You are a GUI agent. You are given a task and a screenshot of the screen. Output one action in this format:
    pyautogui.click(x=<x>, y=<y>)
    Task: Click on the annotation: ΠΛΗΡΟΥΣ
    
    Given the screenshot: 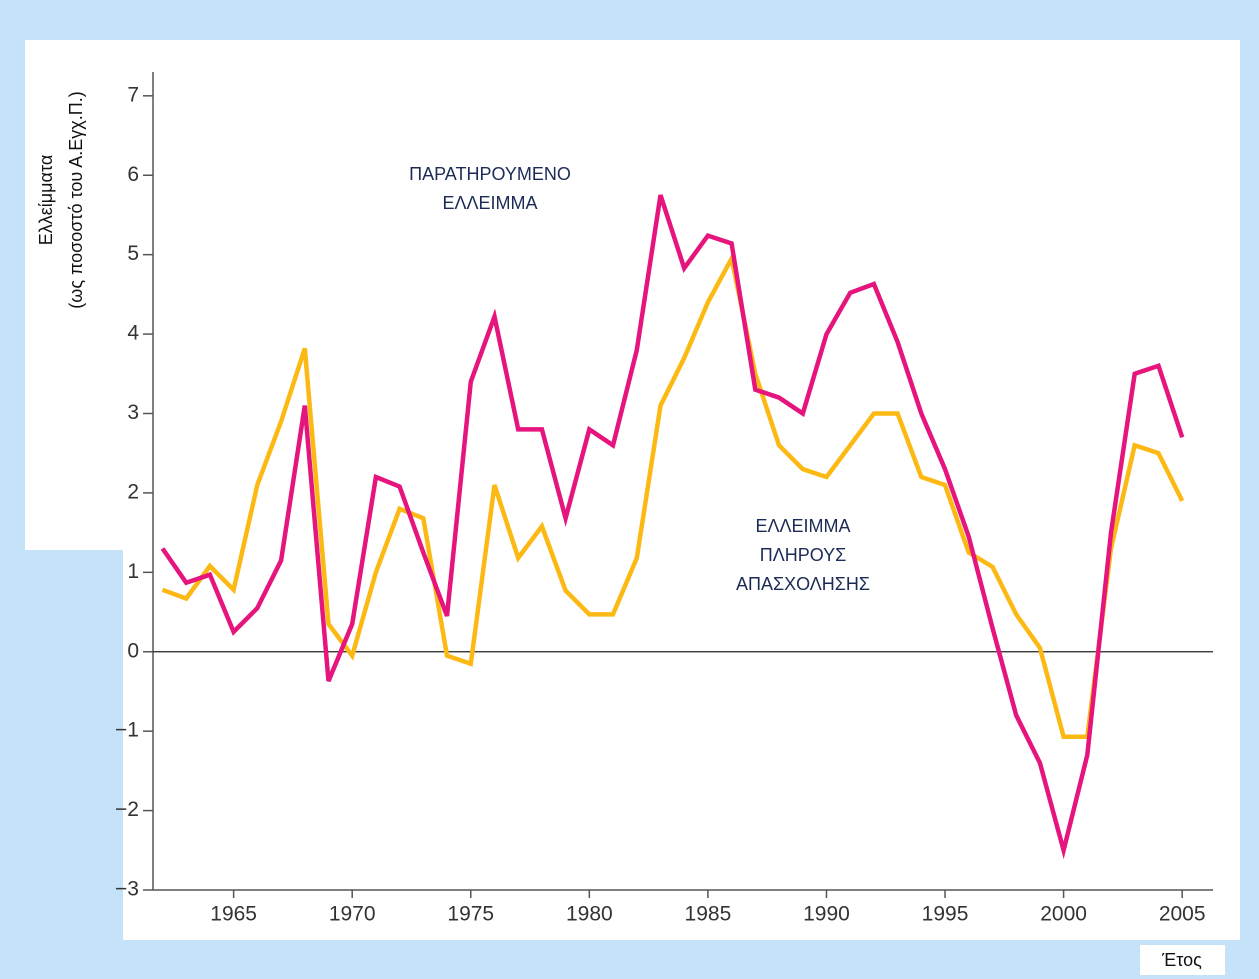 What is the action you would take?
    pyautogui.click(x=803, y=555)
    